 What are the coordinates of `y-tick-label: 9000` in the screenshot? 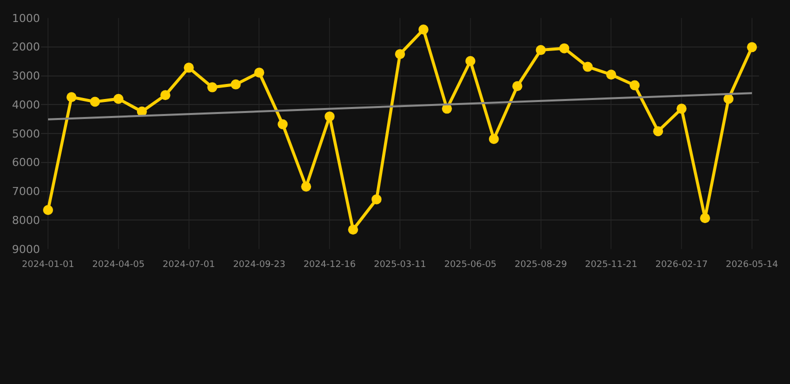 It's located at (26, 249).